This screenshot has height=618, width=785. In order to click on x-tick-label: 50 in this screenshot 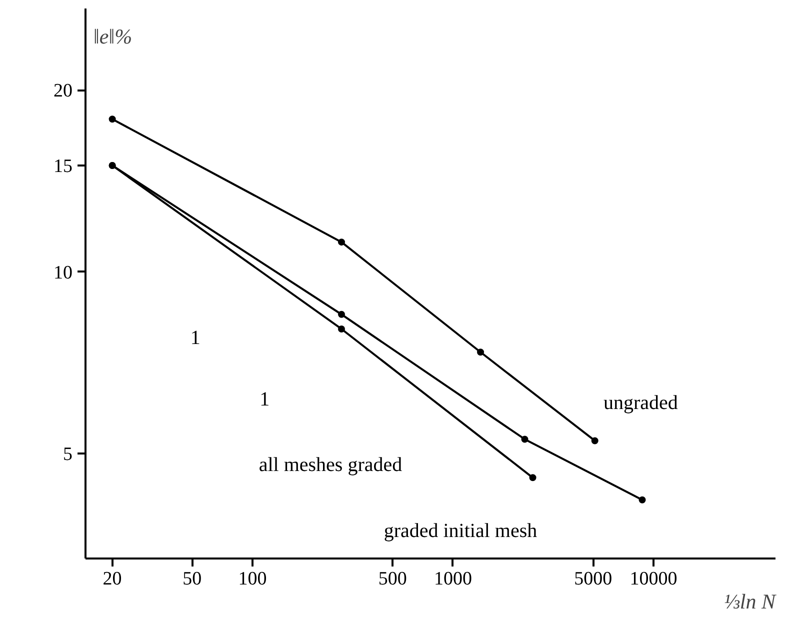, I will do `click(192, 579)`.